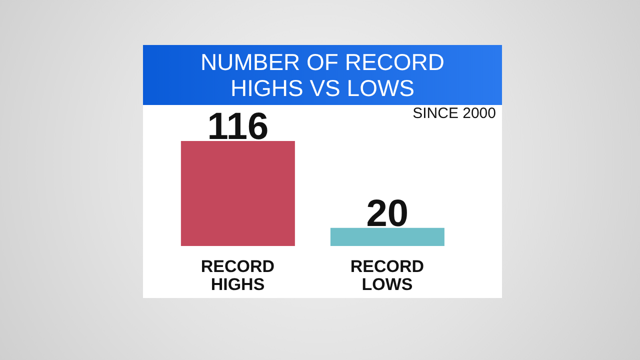 The image size is (640, 360). Describe the element at coordinates (454, 113) in the screenshot. I see `chart-subtitle: SINCE 2000` at that location.